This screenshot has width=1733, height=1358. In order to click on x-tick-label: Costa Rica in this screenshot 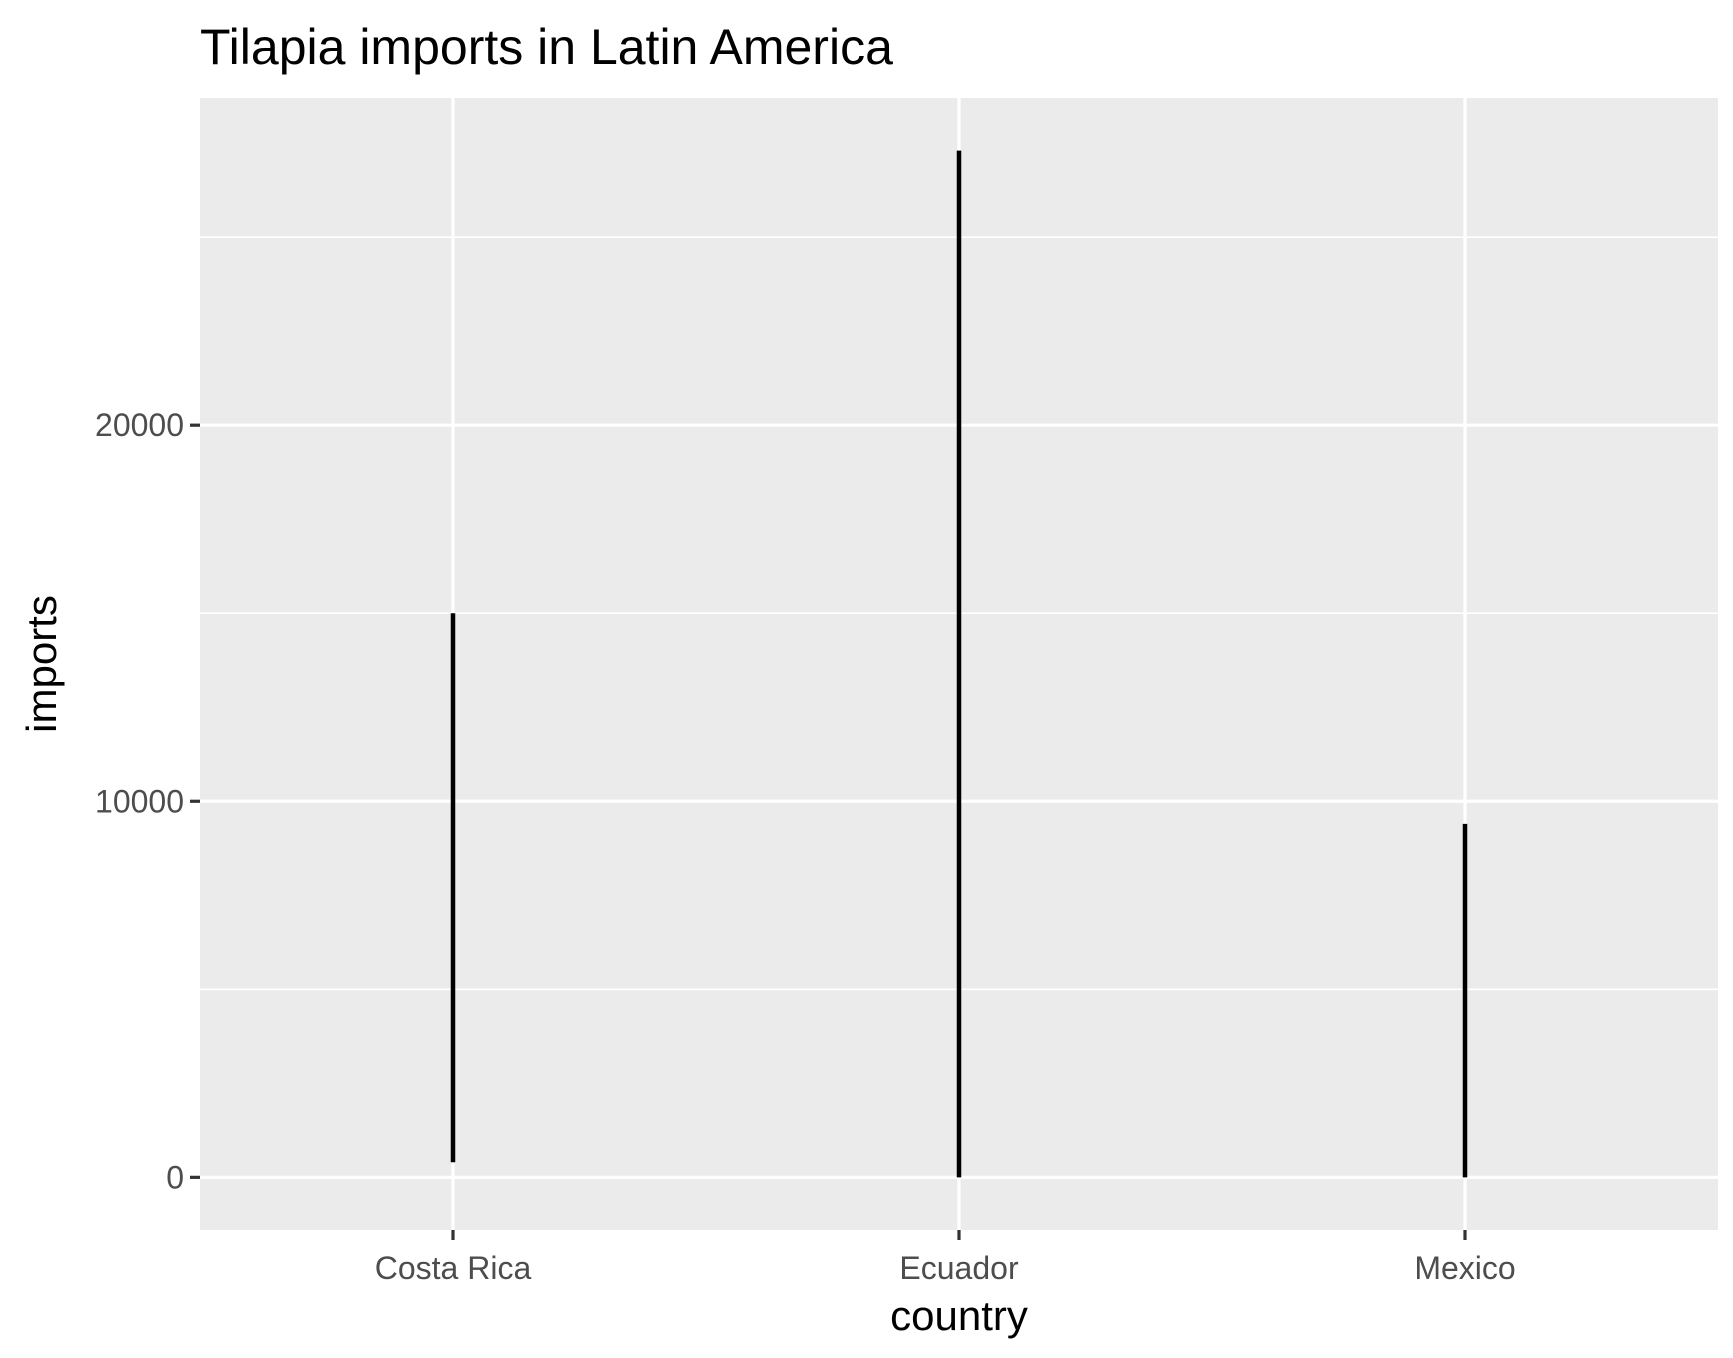, I will do `click(453, 1268)`.